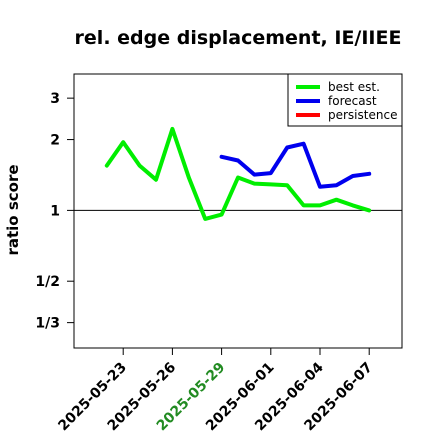  I want to click on y-tick-label: 3, so click(55, 99).